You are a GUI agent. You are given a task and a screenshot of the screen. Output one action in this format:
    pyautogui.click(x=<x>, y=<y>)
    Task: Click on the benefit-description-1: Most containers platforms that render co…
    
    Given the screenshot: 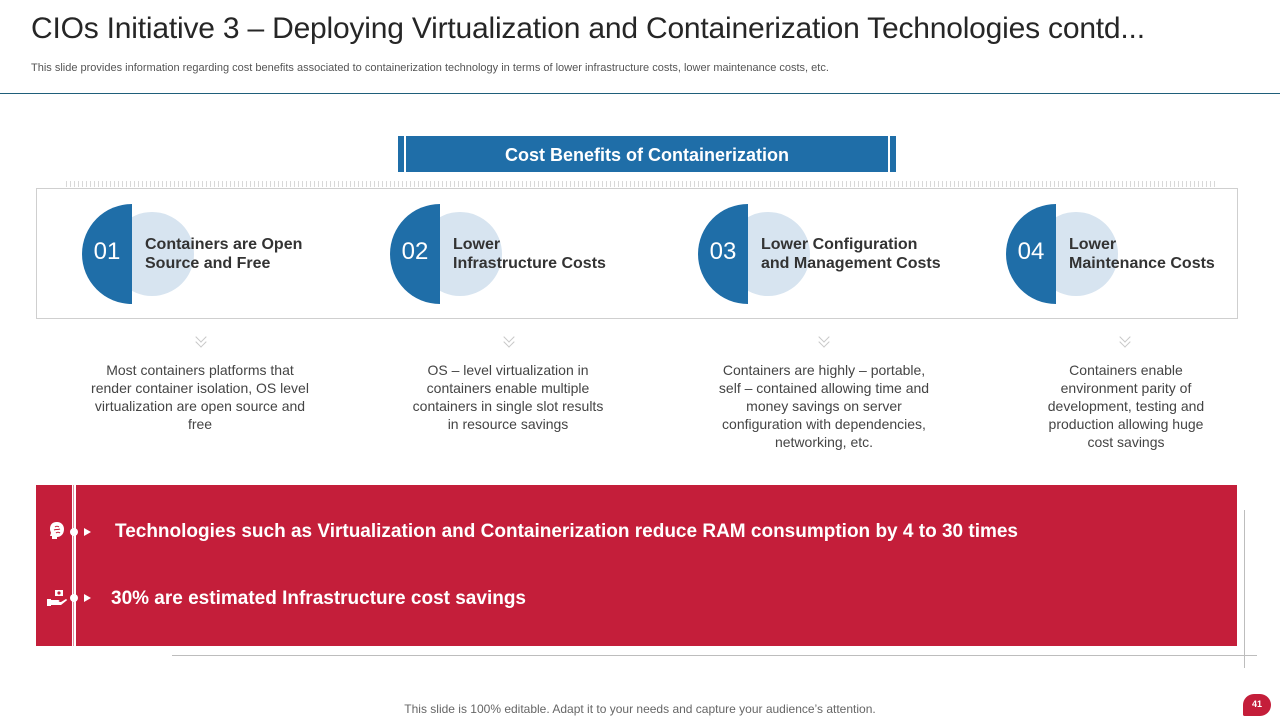 What is the action you would take?
    pyautogui.click(x=200, y=397)
    